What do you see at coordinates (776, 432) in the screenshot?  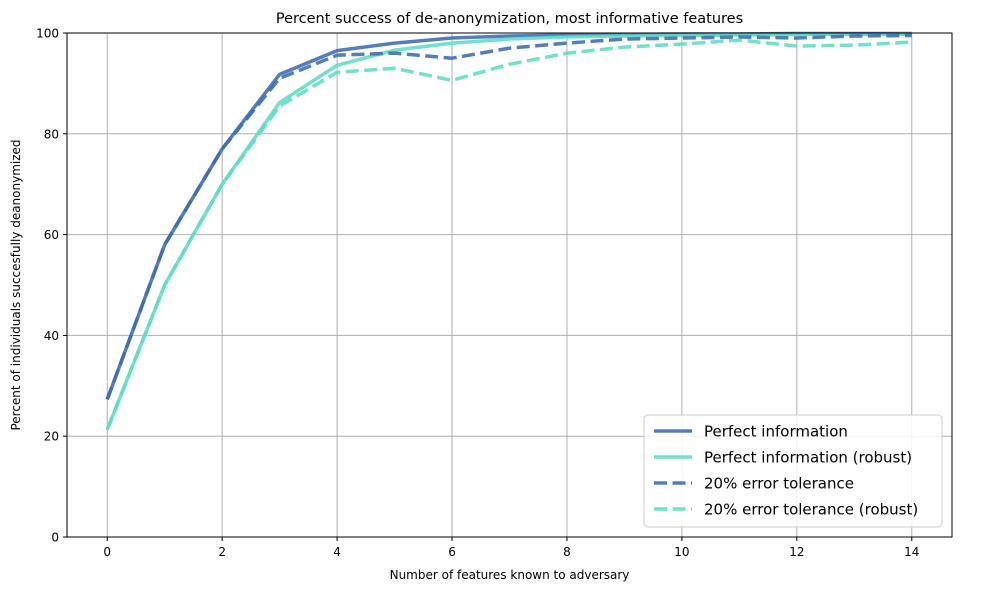 I see `legend-label: Perfect information` at bounding box center [776, 432].